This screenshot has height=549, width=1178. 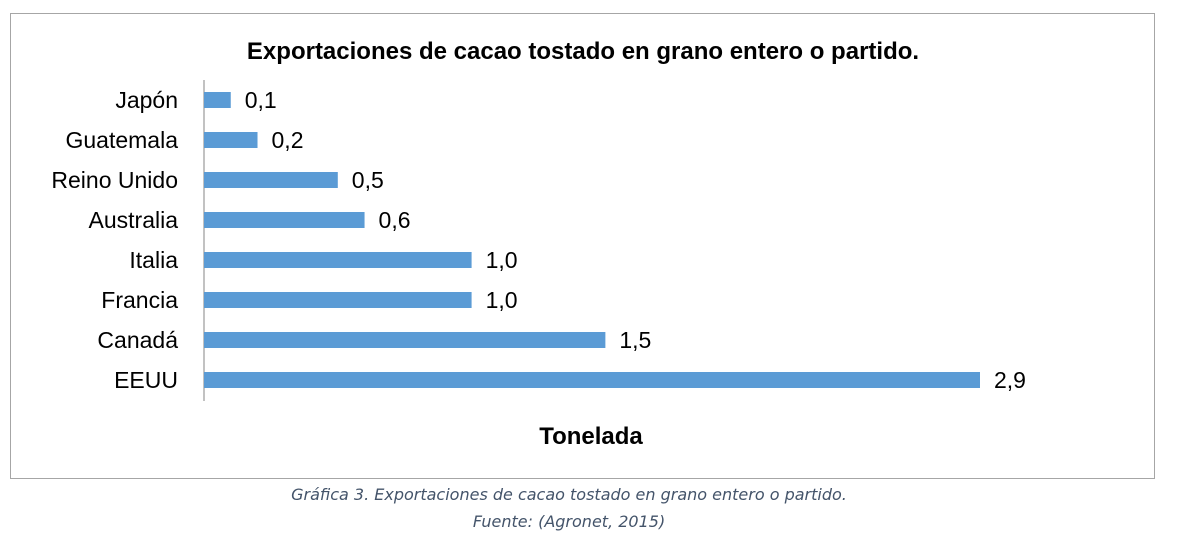 I want to click on category-label: Australia, so click(x=134, y=220).